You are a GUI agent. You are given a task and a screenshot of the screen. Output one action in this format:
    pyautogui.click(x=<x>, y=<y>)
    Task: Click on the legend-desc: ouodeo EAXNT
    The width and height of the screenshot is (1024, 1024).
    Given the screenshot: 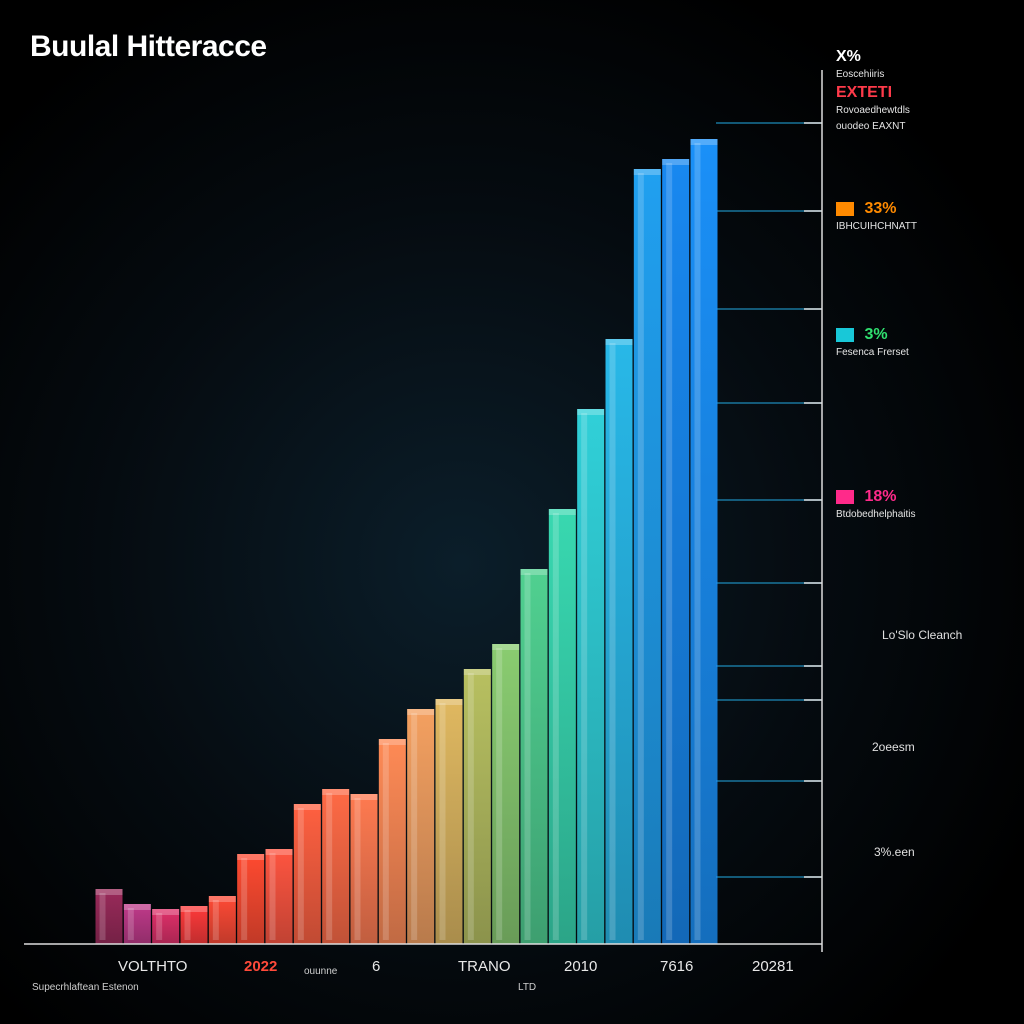 What is the action you would take?
    pyautogui.click(x=871, y=126)
    